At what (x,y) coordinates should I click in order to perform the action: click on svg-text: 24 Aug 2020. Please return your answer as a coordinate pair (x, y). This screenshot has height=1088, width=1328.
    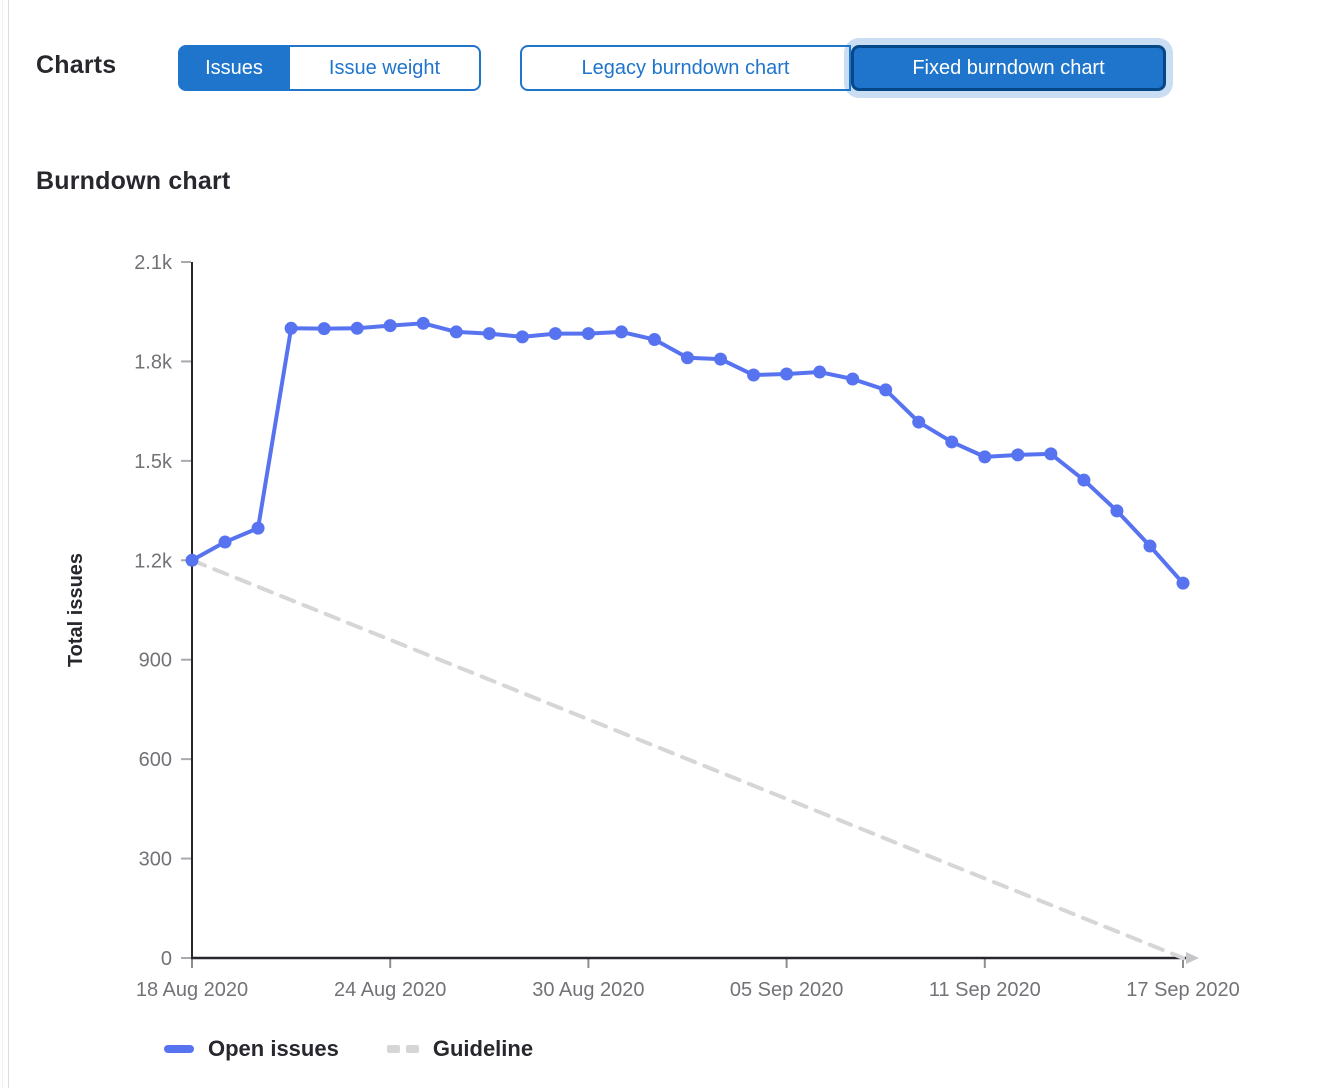
    Looking at the image, I should click on (390, 990).